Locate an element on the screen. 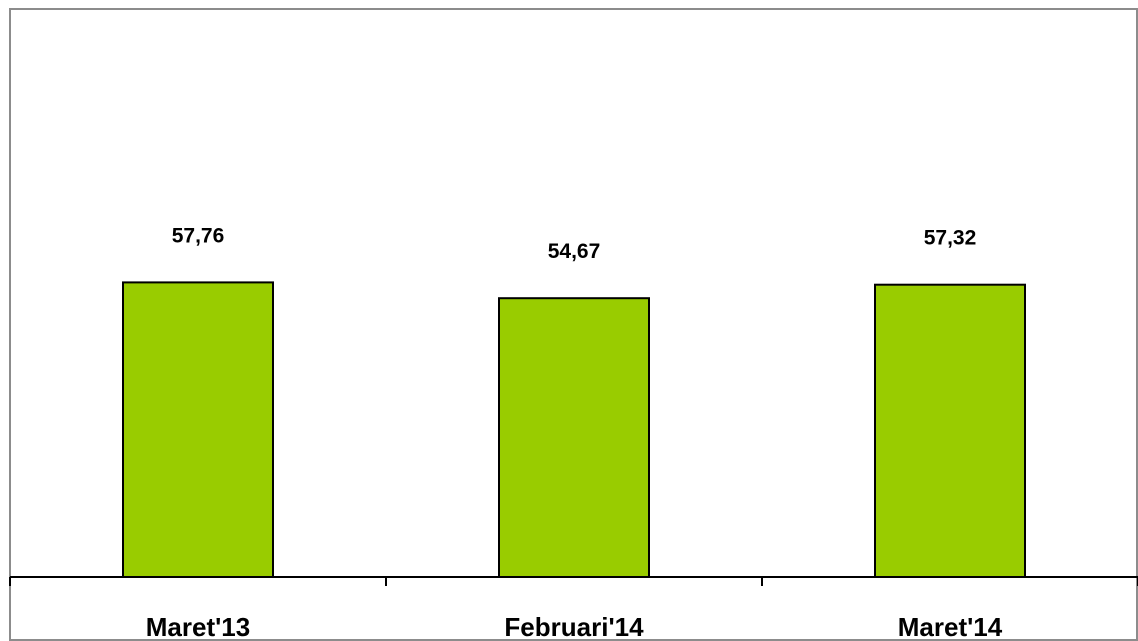 The height and width of the screenshot is (641, 1138). category-labels-layer: Maret'13 Februari'14 Maret'14 is located at coordinates (574, 626).